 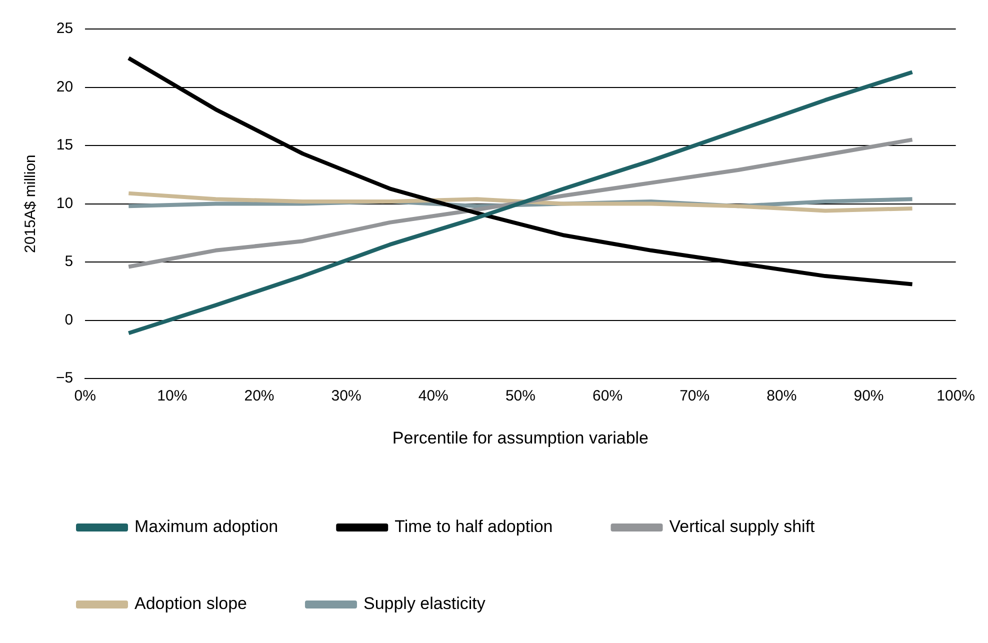 I want to click on y-tick-label: 0, so click(x=69, y=319).